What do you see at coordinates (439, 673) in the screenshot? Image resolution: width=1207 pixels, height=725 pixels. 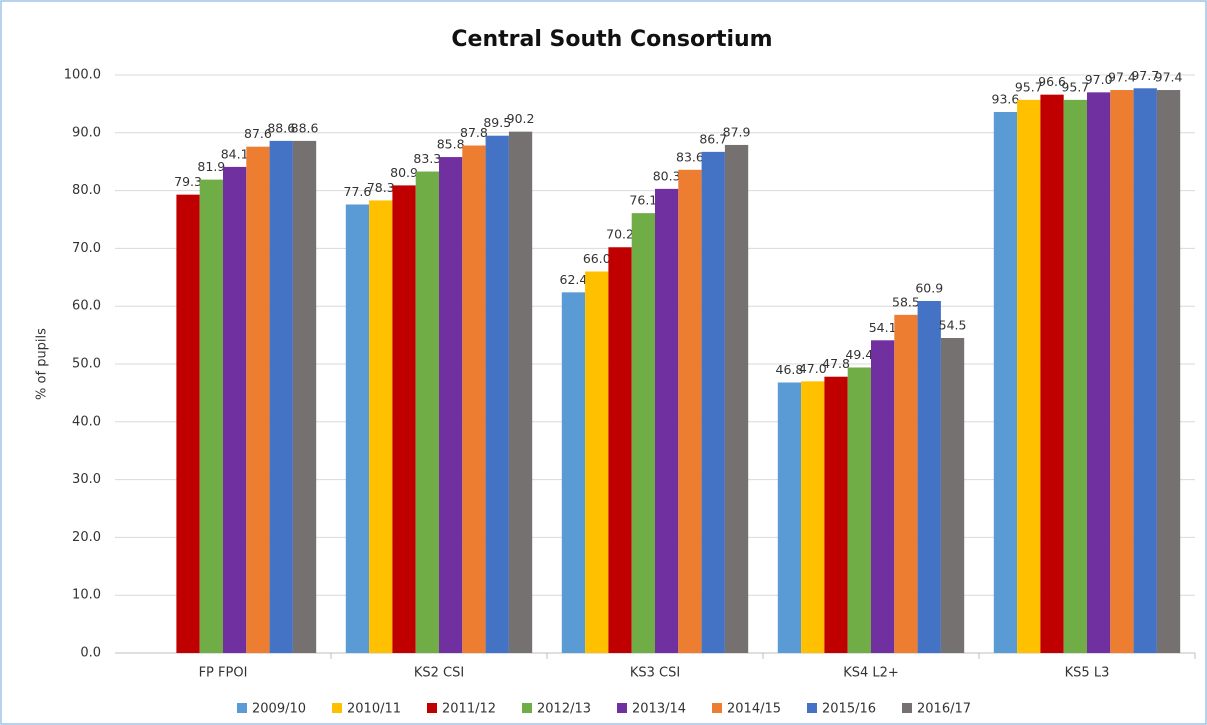 I see `x-tick-label: KS2 CSI` at bounding box center [439, 673].